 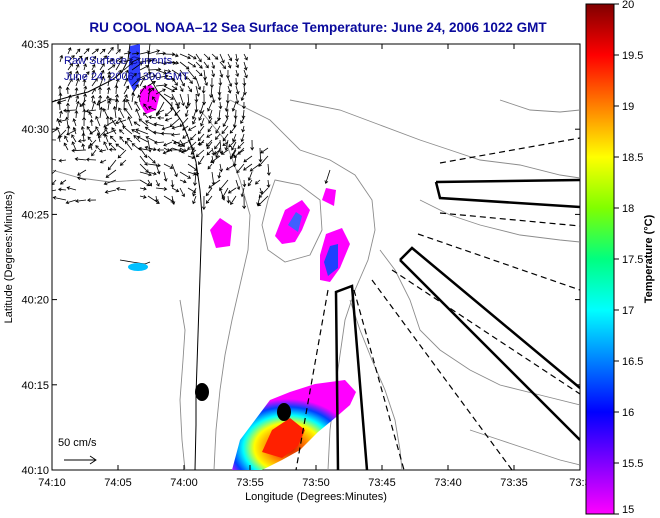 I want to click on box-diagonal, so click(x=489, y=343).